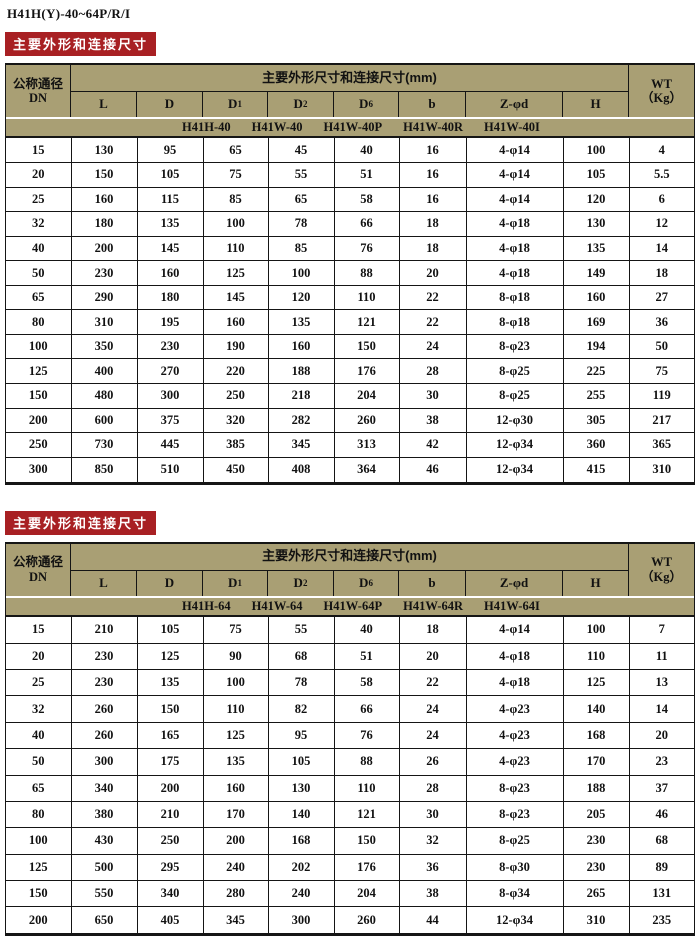  What do you see at coordinates (350, 322) in the screenshot?
I see `table-row: 80 310 195 160 135 121 22 8-φ18 169 36` at bounding box center [350, 322].